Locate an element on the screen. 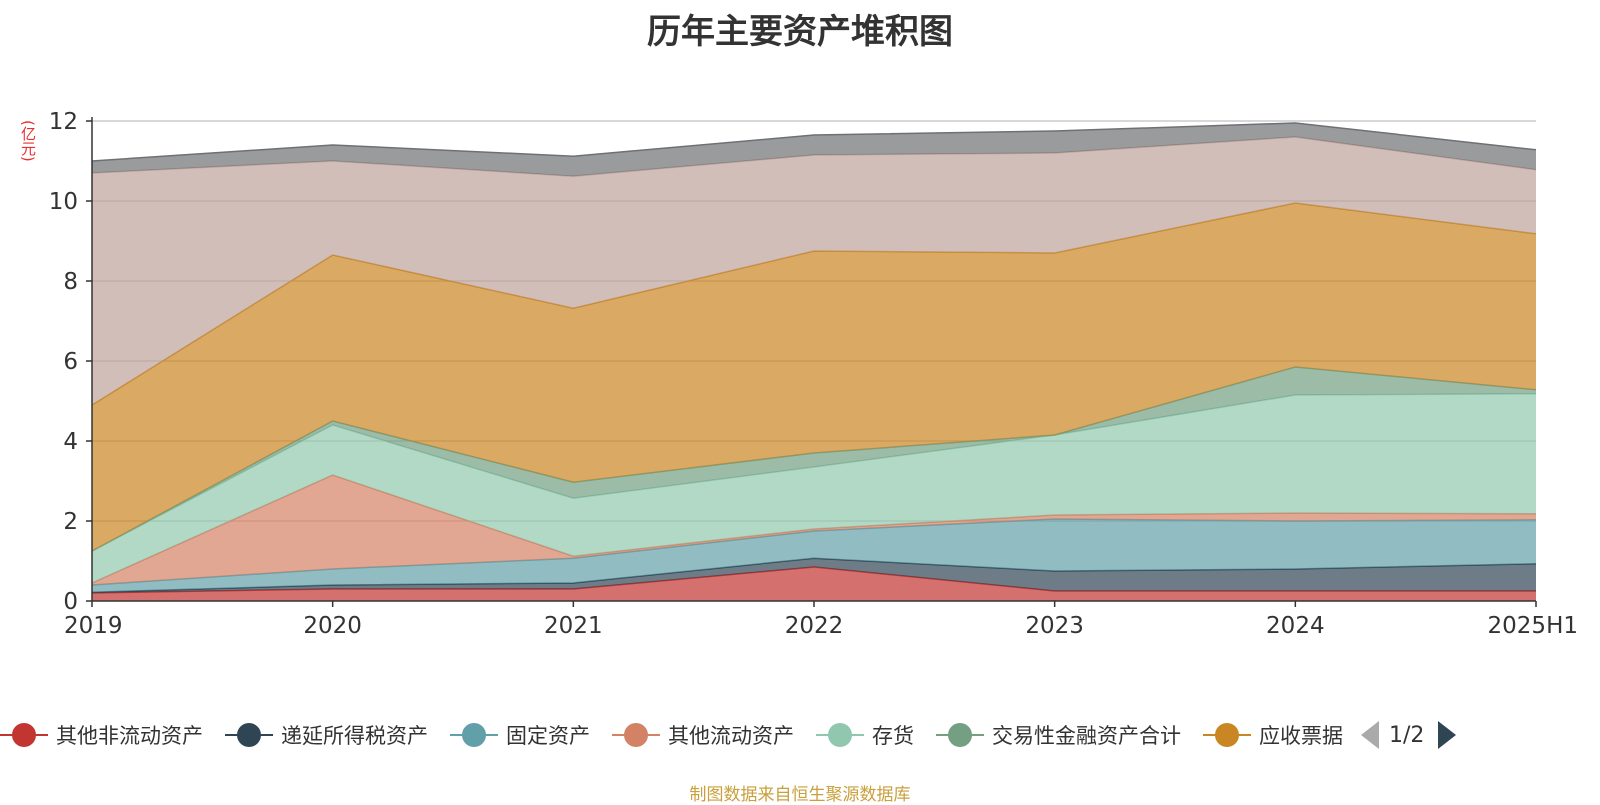 The width and height of the screenshot is (1600, 805). x-tick-label: 2025H1 is located at coordinates (1533, 626).